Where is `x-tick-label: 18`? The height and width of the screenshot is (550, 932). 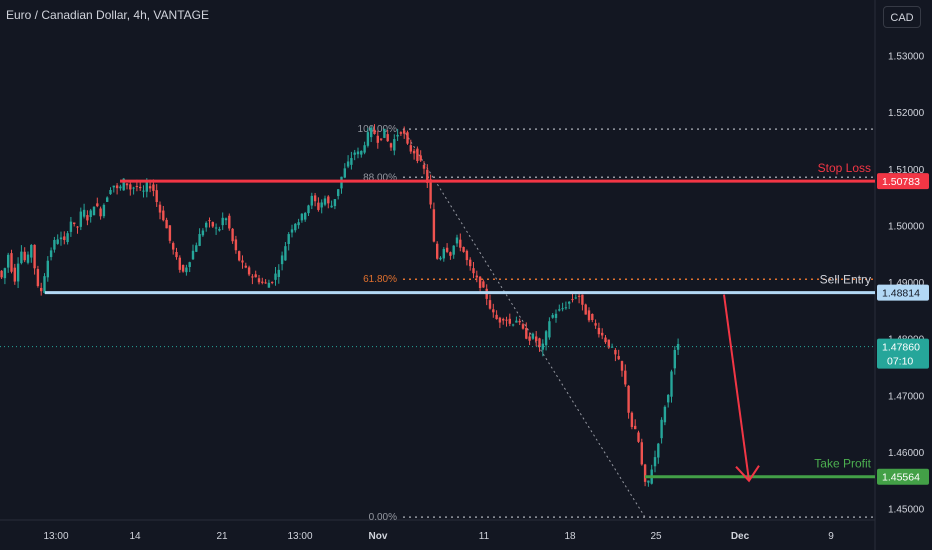
x-tick-label: 18 is located at coordinates (570, 536).